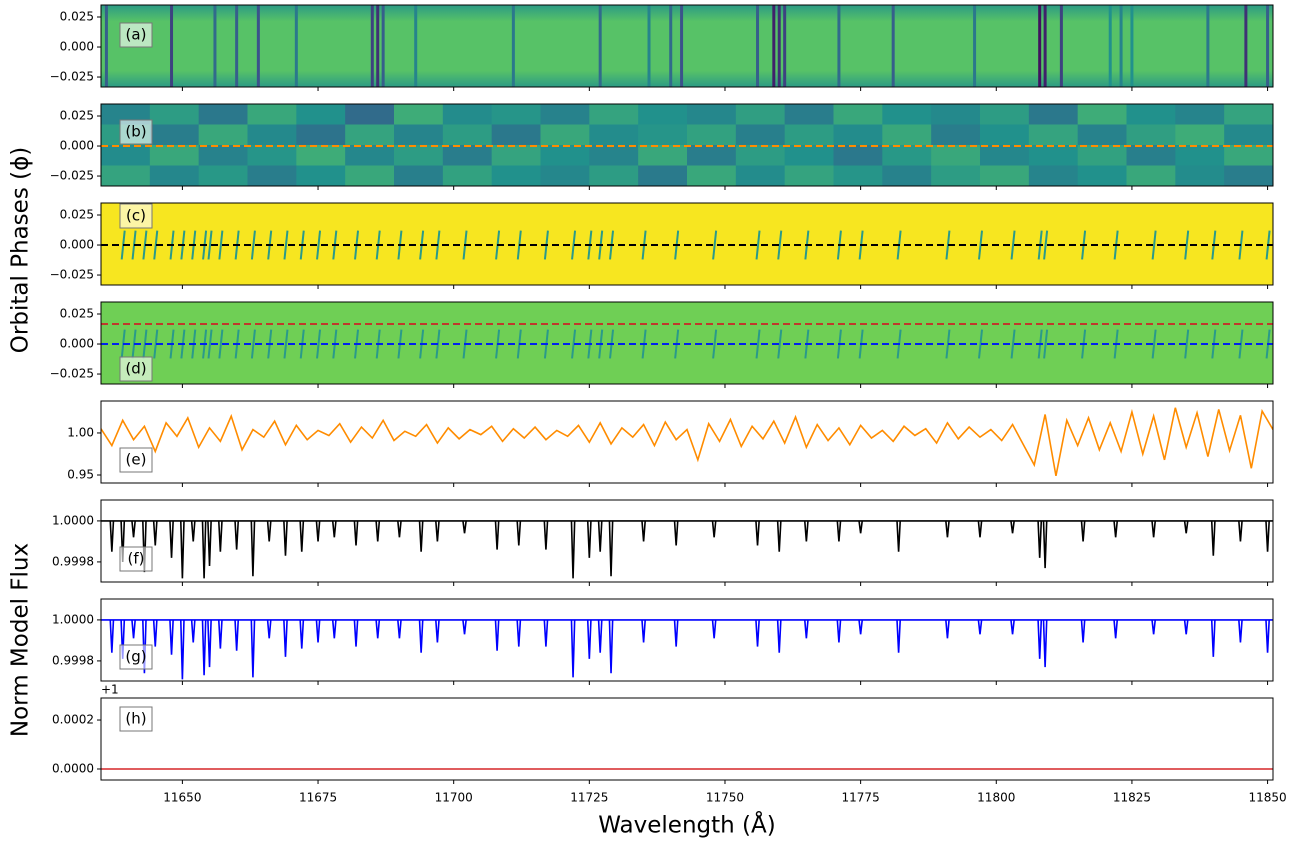  What do you see at coordinates (77, 245) in the screenshot?
I see `y-tick-label: 0.000` at bounding box center [77, 245].